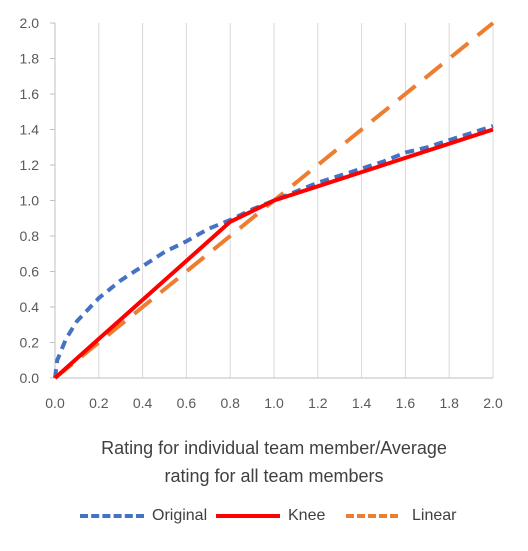 This screenshot has height=551, width=528. I want to click on x-tick-labels: 0.0 0.2 0.4 0.6 0.8 1.0 1.2 1.4 1.6 1.8 2.0, so click(274, 403).